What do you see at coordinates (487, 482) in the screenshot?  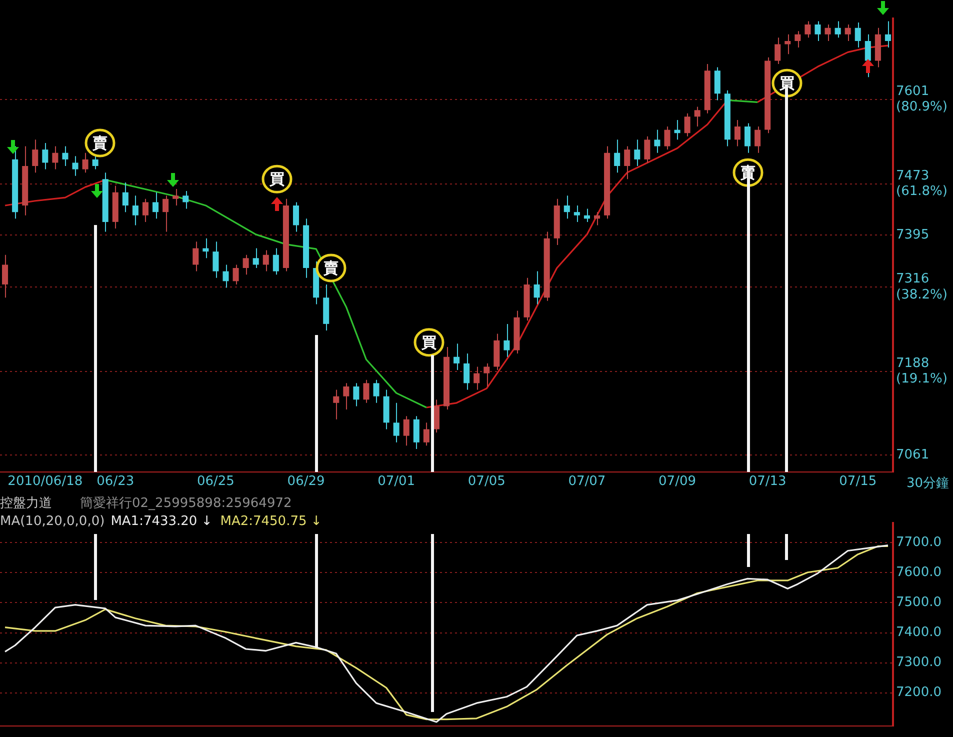 I see `x-tick-label: 07/05` at bounding box center [487, 482].